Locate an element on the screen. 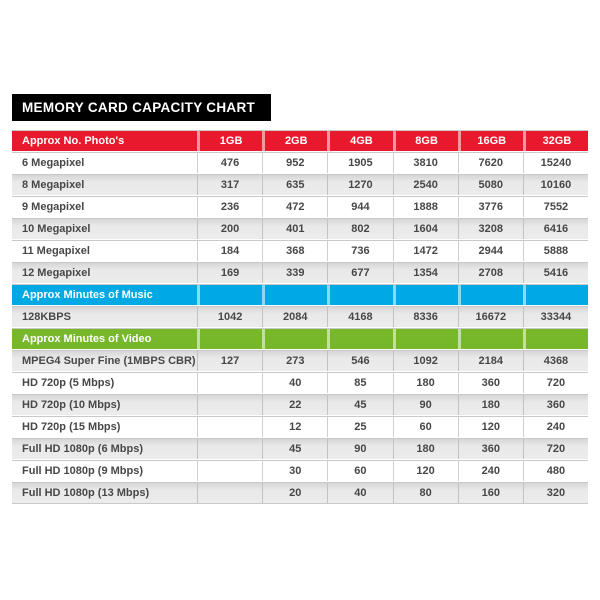  row-label: 6 Megapixel is located at coordinates (53, 163).